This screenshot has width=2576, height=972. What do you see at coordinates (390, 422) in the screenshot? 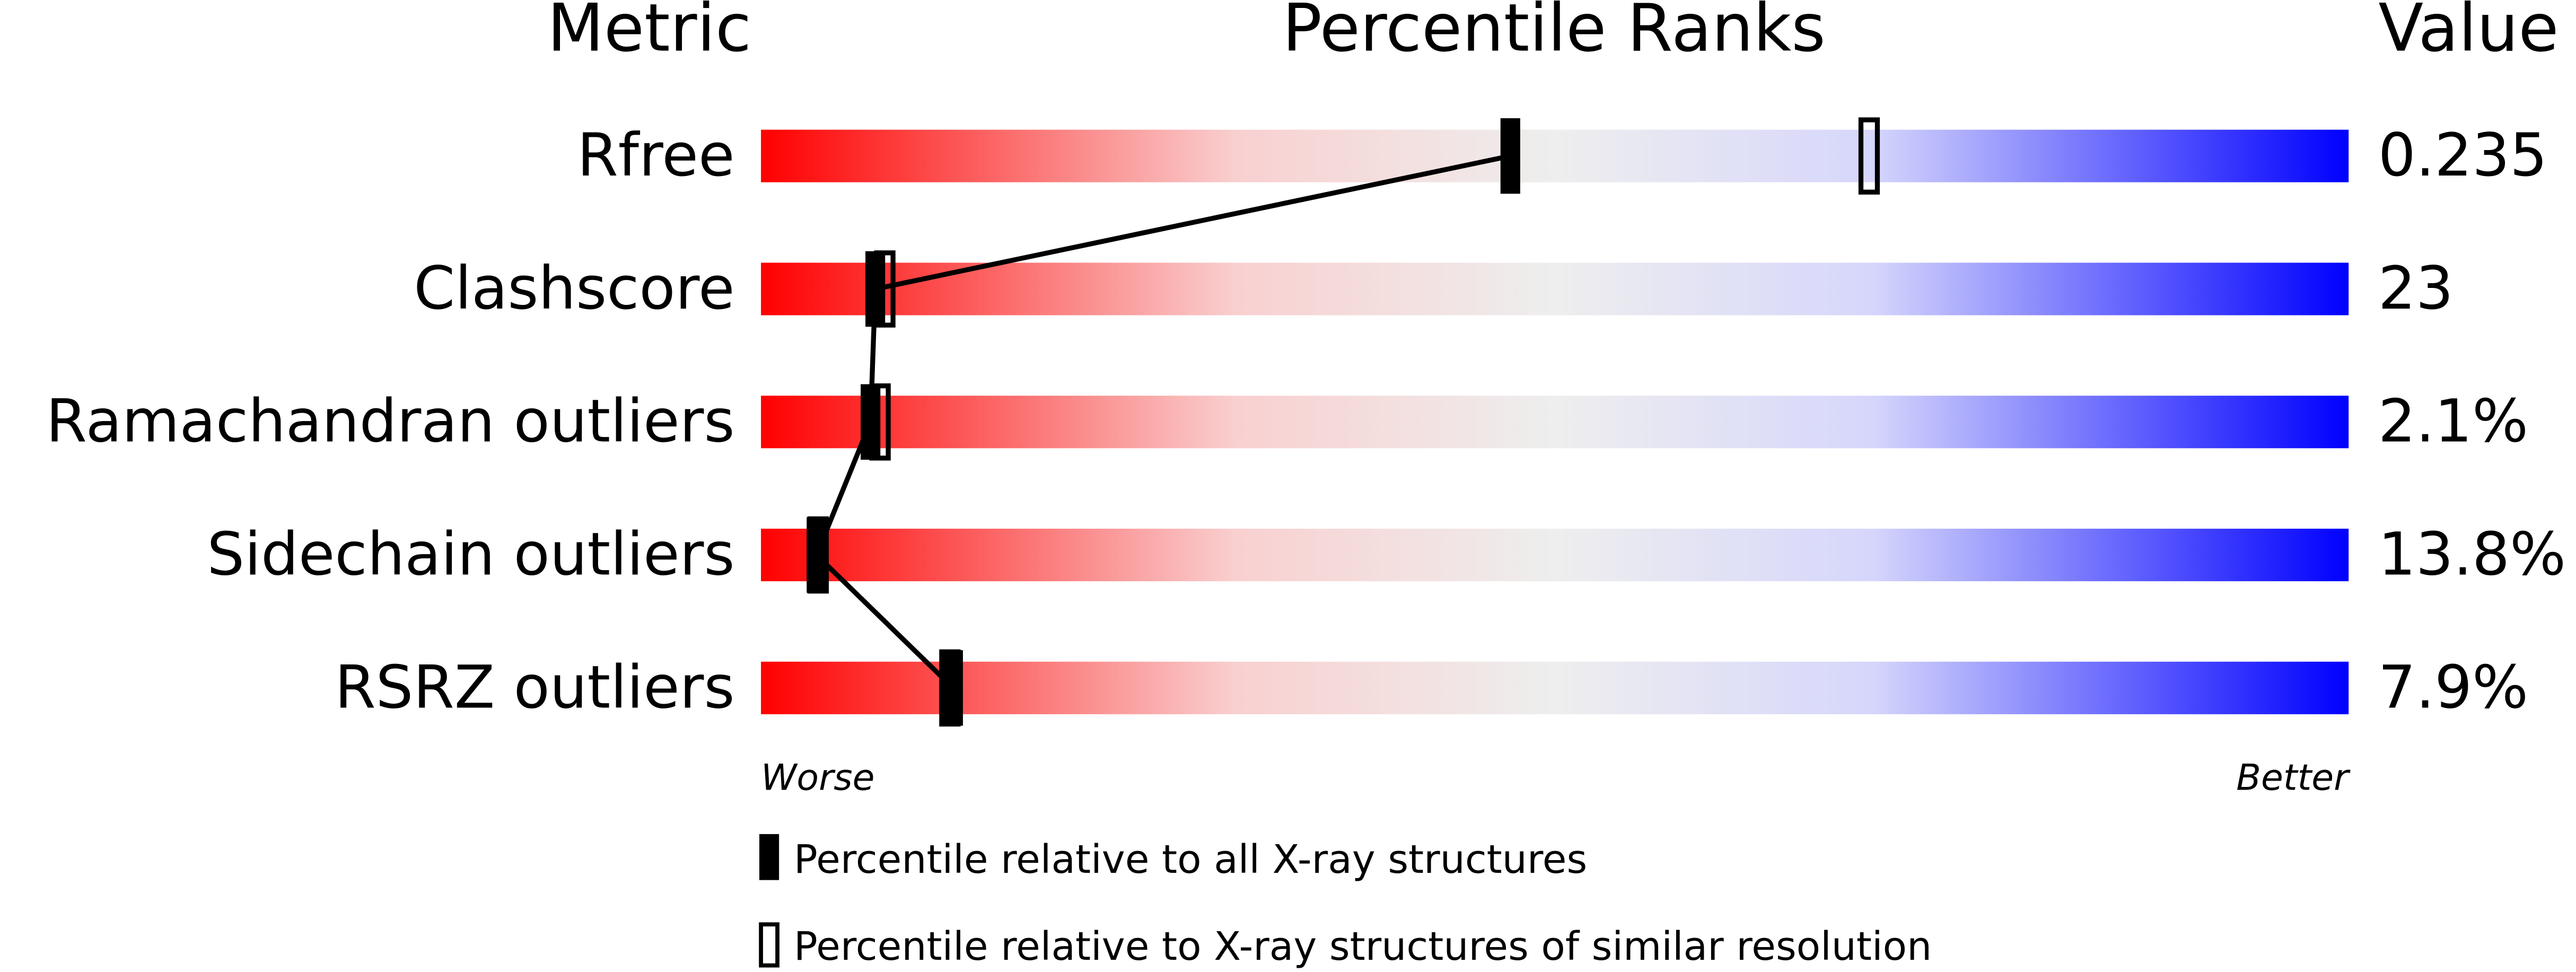
I see `metric-label: Ramachandran outliers` at bounding box center [390, 422].